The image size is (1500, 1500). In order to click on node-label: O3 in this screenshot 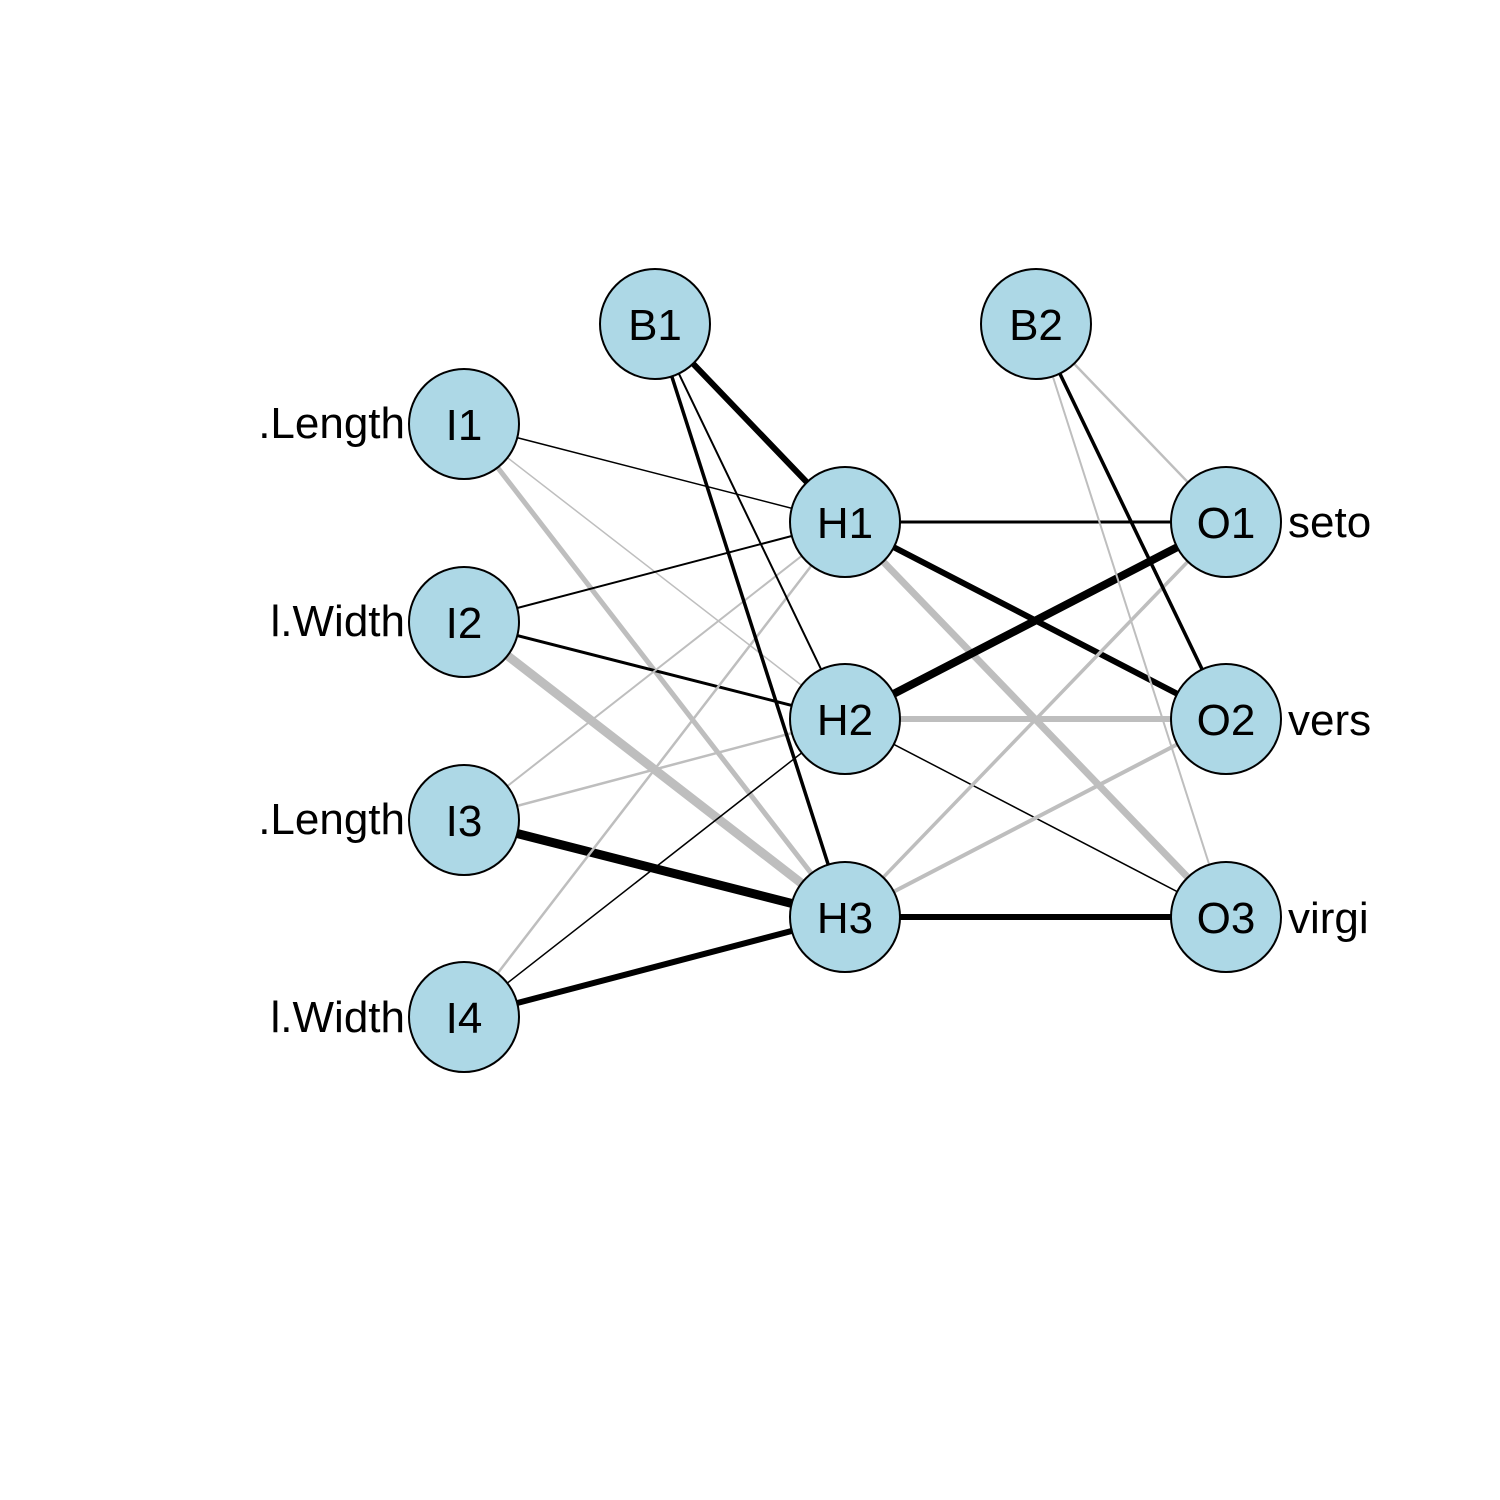, I will do `click(1226, 918)`.